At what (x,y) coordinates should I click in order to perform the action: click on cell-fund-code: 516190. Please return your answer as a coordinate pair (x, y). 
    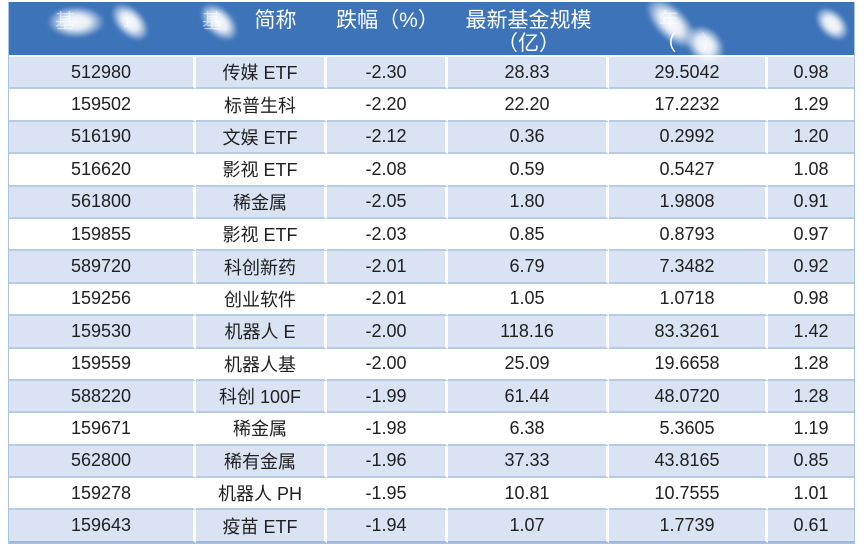
    Looking at the image, I should click on (102, 138).